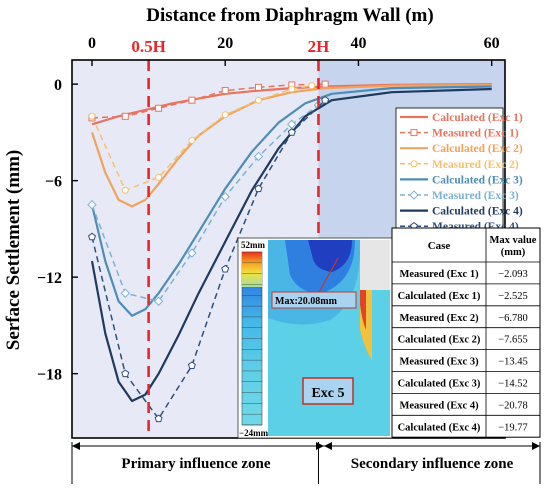 This screenshot has width=550, height=494. What do you see at coordinates (13, 250) in the screenshot?
I see `y-axis-title: Serface Settlement (mm)` at bounding box center [13, 250].